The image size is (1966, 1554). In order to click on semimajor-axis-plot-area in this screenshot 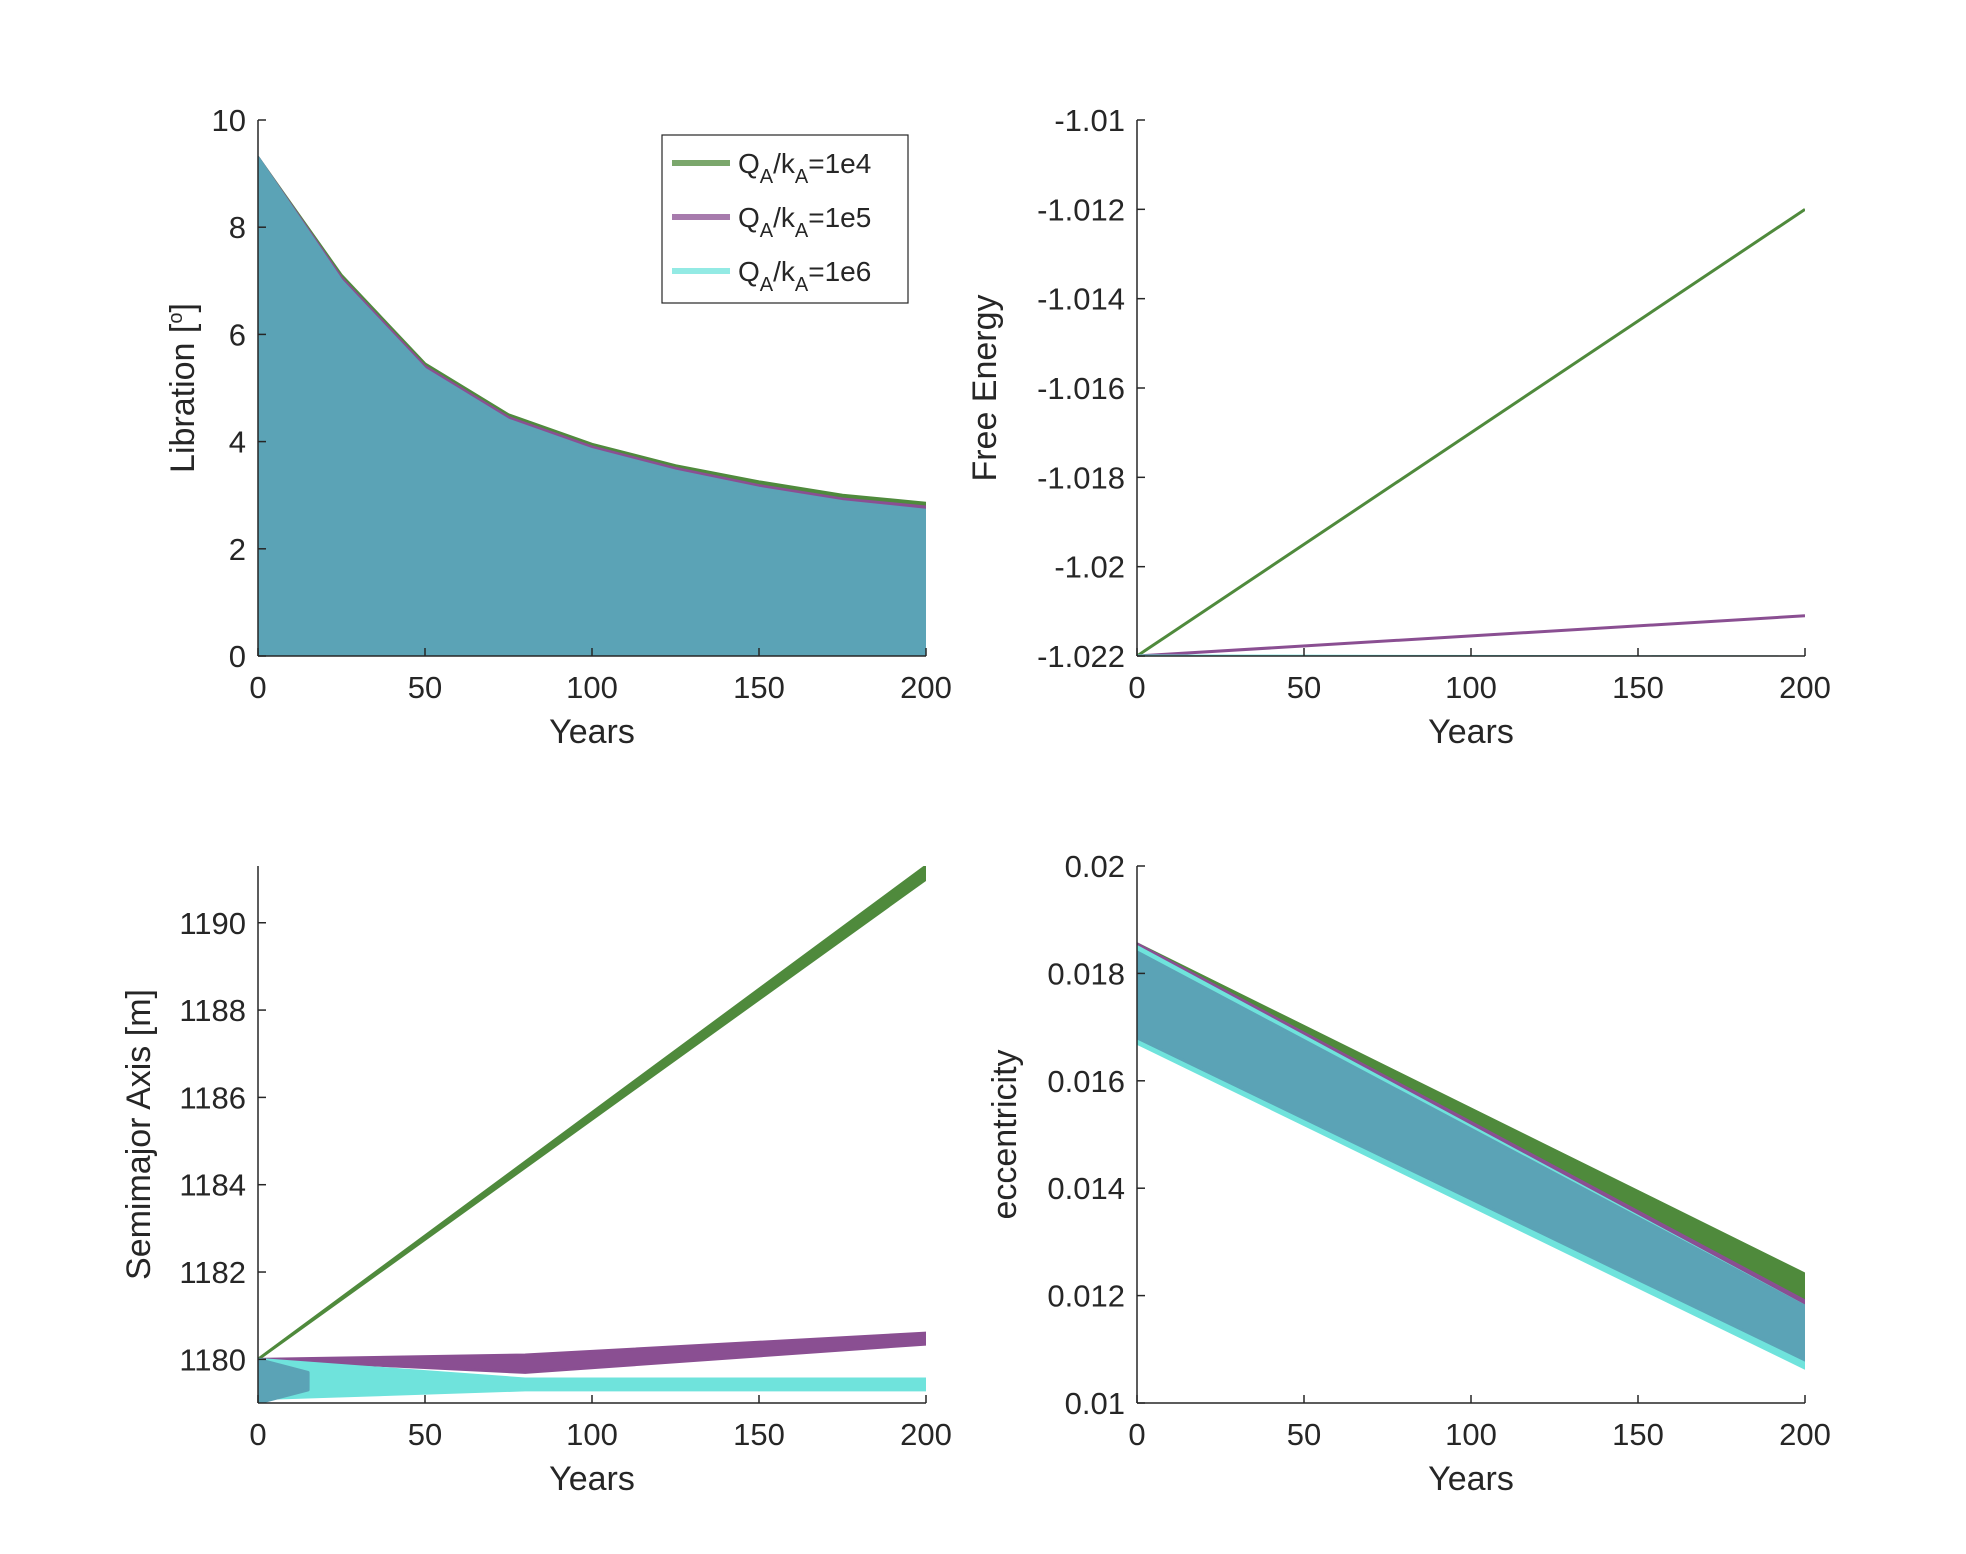, I will do `click(592, 1134)`.